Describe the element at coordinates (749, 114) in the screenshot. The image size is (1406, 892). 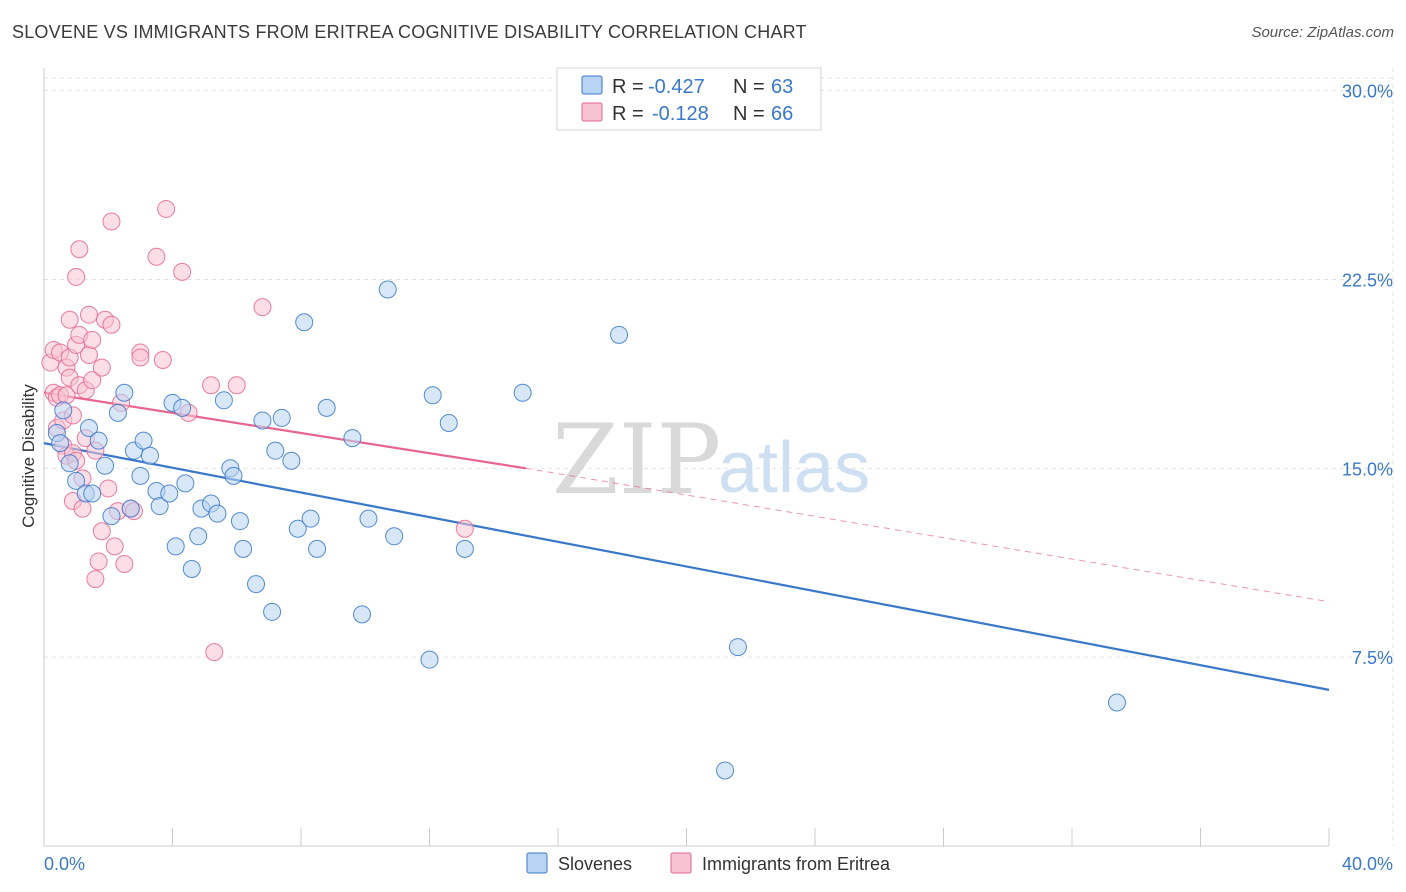
I see `legend-n-label-2: N =` at that location.